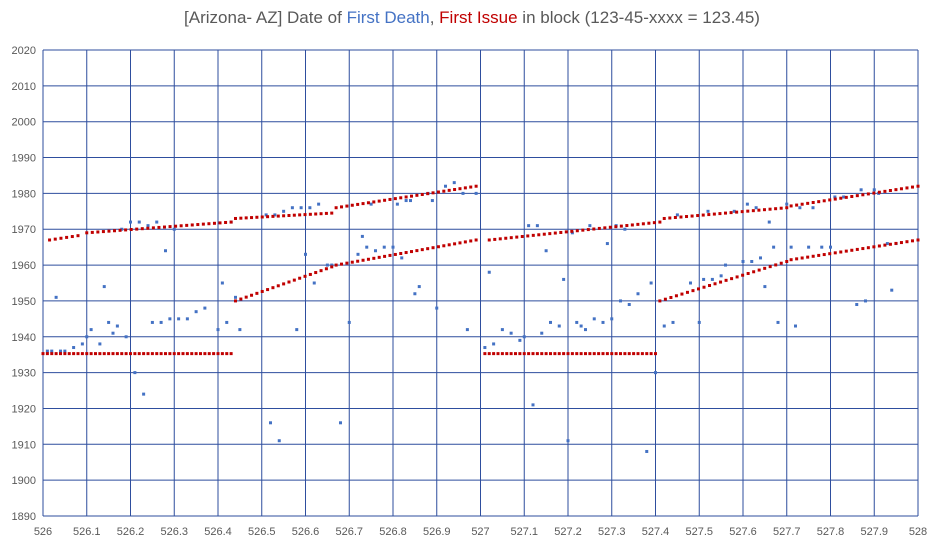  I want to click on y-tick-label: 1920, so click(24, 409).